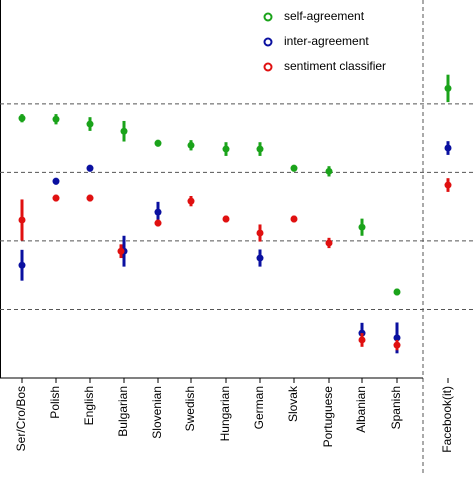  I want to click on legend-label: self-agreement, so click(324, 16).